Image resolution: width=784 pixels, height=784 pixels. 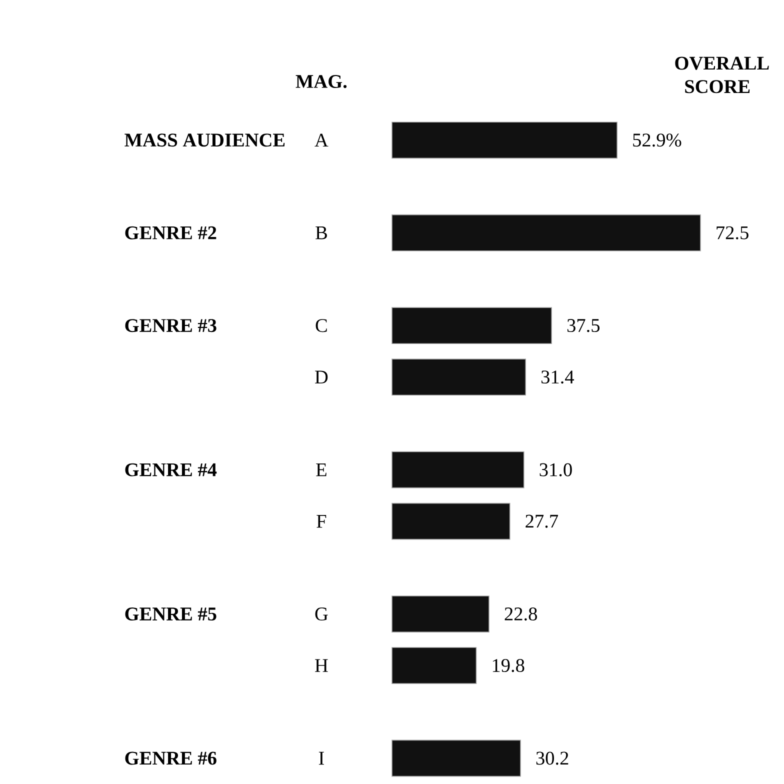 I want to click on y-tick-label: D, so click(x=321, y=377).